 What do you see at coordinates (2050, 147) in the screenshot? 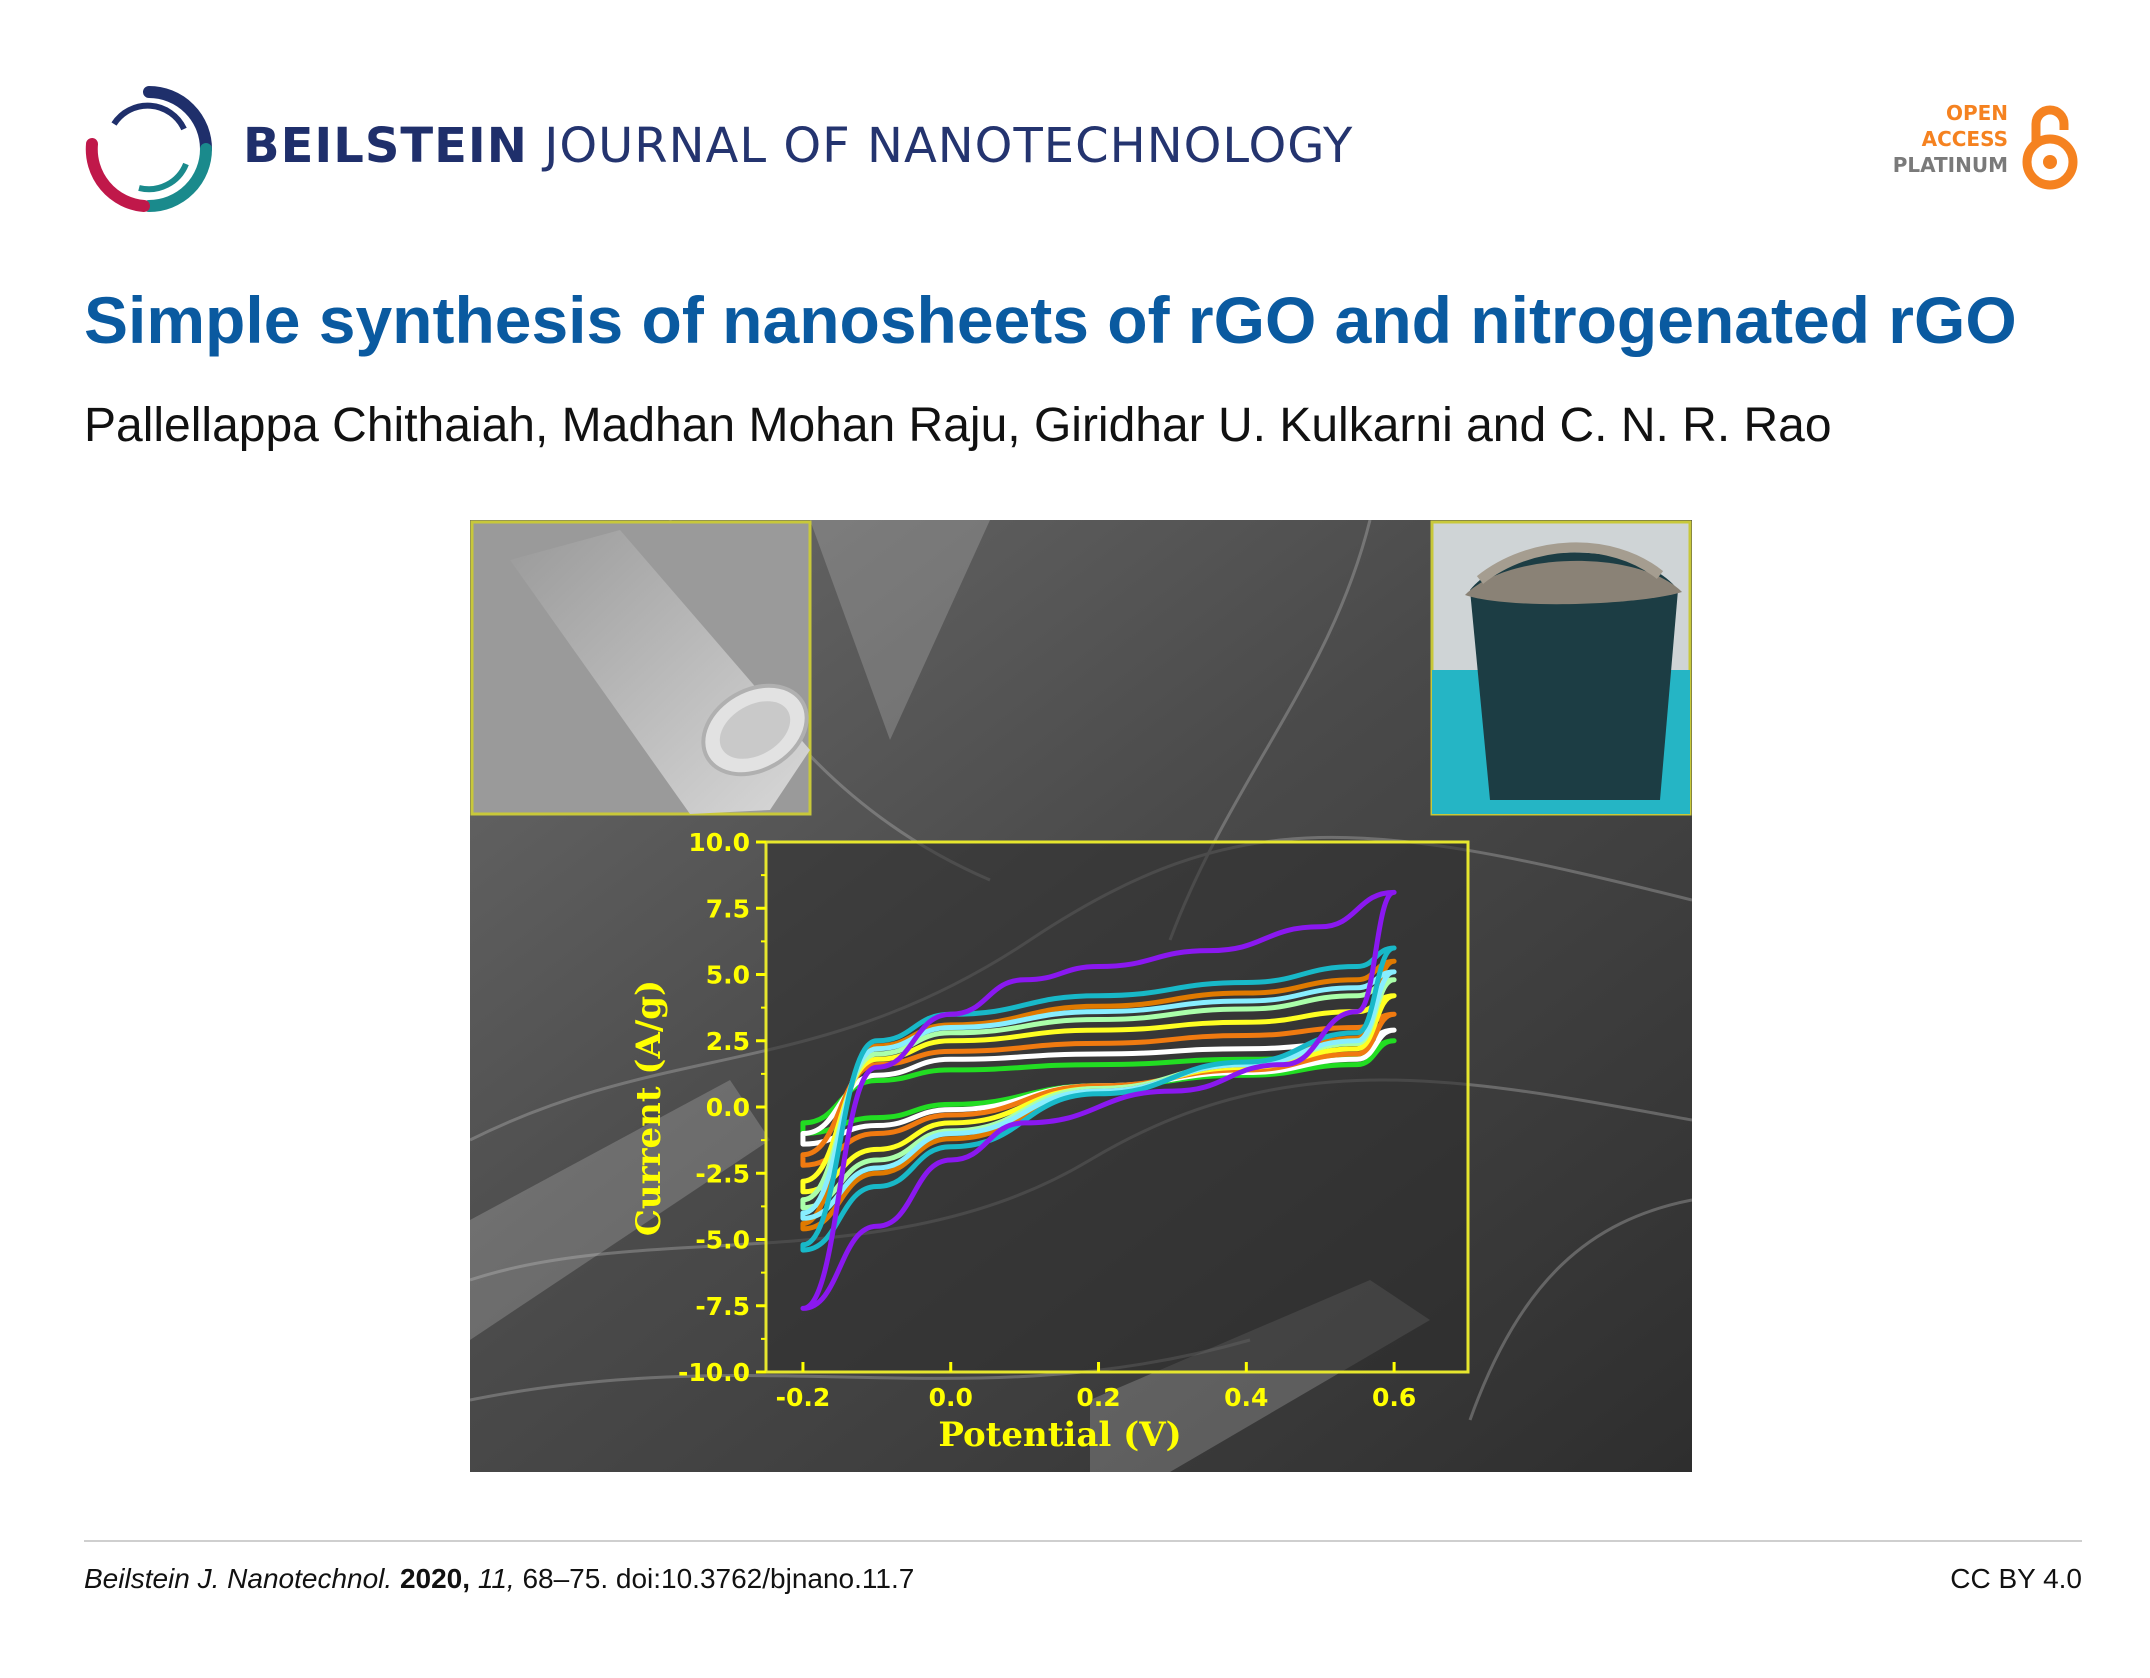
I see `open-lock-icon` at bounding box center [2050, 147].